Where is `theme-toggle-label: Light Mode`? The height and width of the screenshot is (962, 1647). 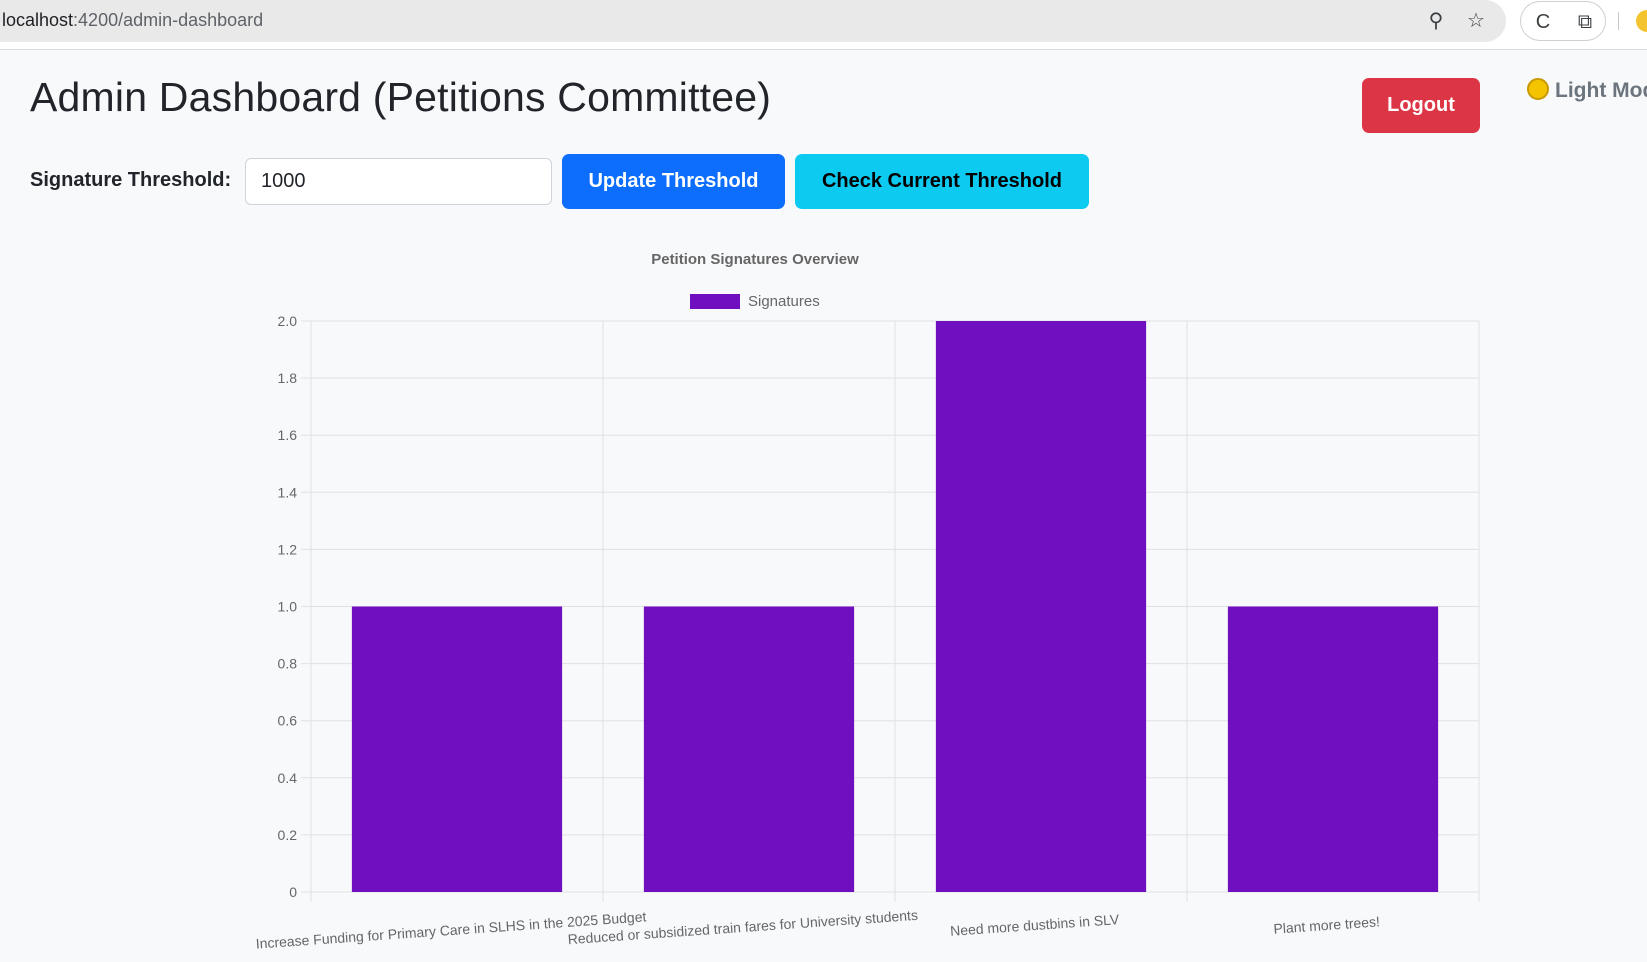 theme-toggle-label: Light Mode is located at coordinates (1601, 90).